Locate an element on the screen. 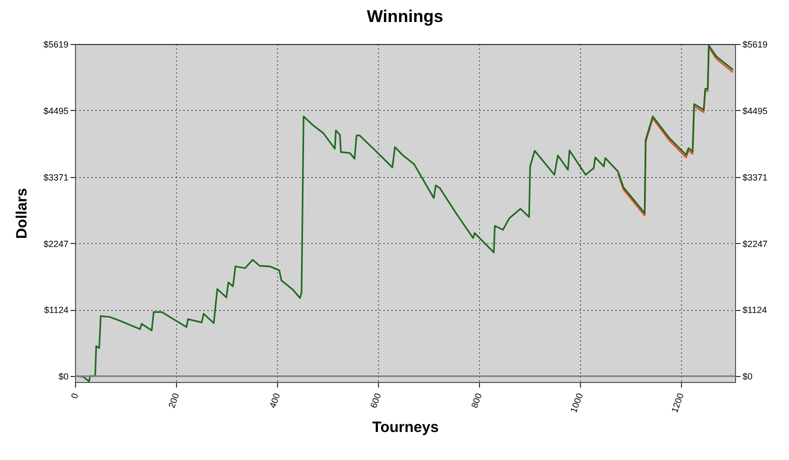 The width and height of the screenshot is (789, 460). y-tick-label: $4495 is located at coordinates (55, 111).